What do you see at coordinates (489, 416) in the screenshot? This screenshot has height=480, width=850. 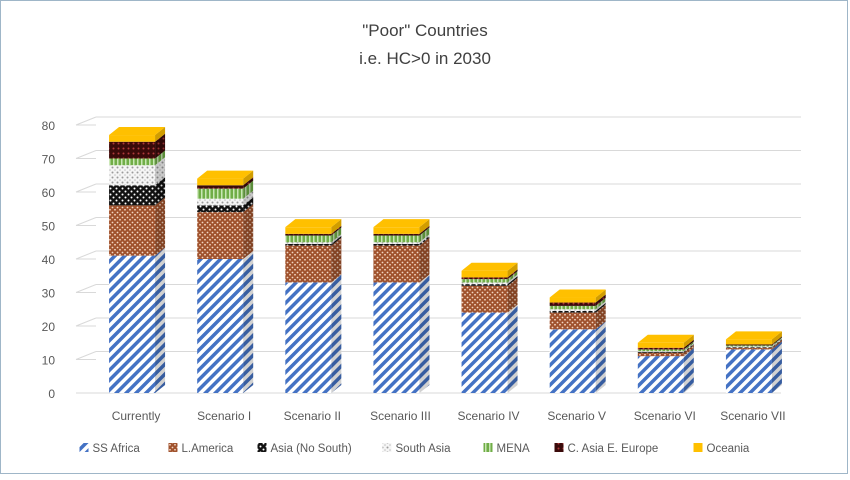 I see `x-tick-label: Scenario IV` at bounding box center [489, 416].